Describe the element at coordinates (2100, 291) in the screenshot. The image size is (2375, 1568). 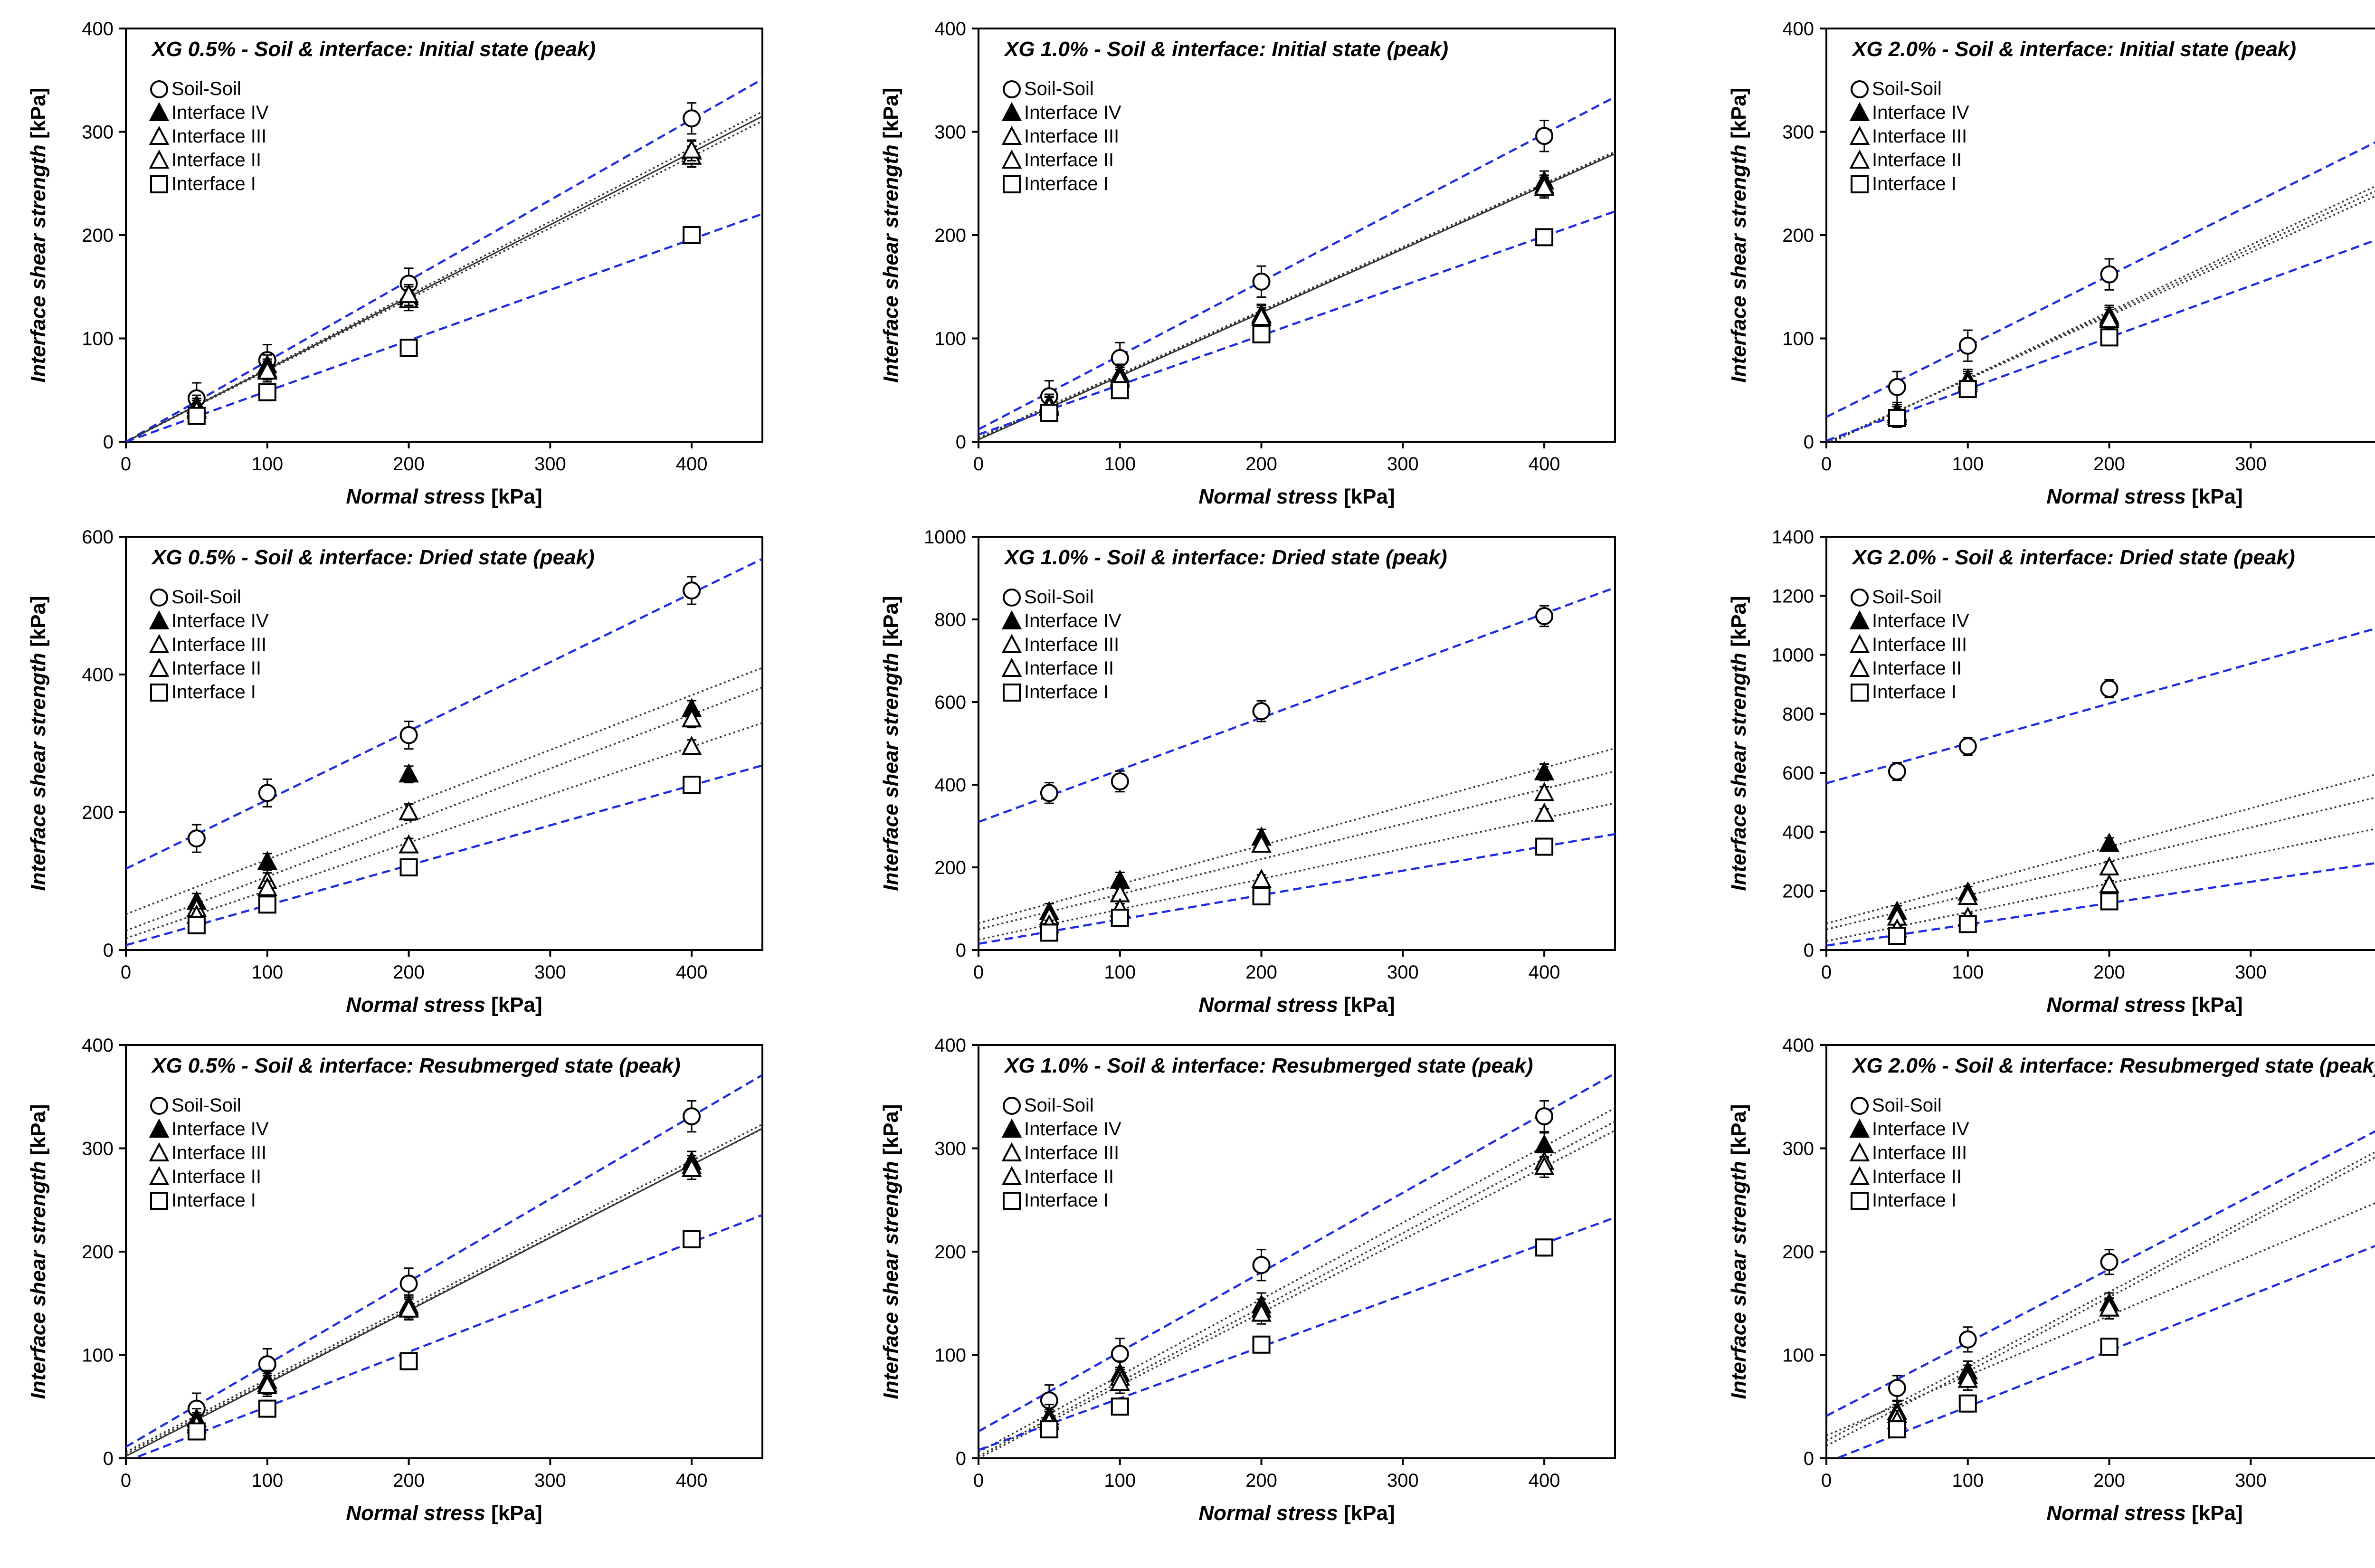
I see `fit-lines` at that location.